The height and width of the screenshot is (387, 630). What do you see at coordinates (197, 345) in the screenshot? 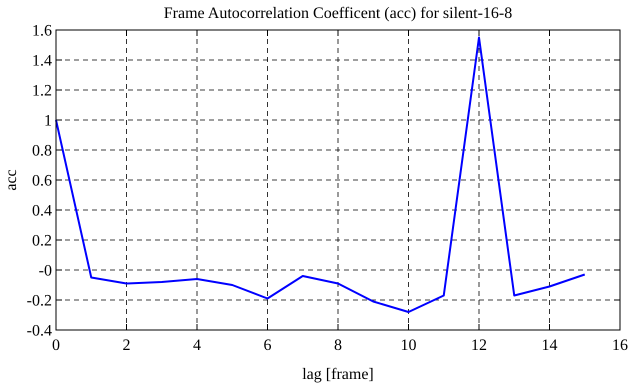
I see `x-tick-label: 4` at bounding box center [197, 345].